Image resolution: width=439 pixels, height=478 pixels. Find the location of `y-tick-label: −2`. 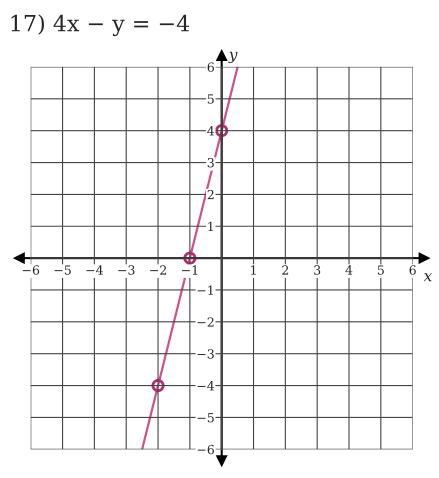

y-tick-label: −2 is located at coordinates (206, 322).